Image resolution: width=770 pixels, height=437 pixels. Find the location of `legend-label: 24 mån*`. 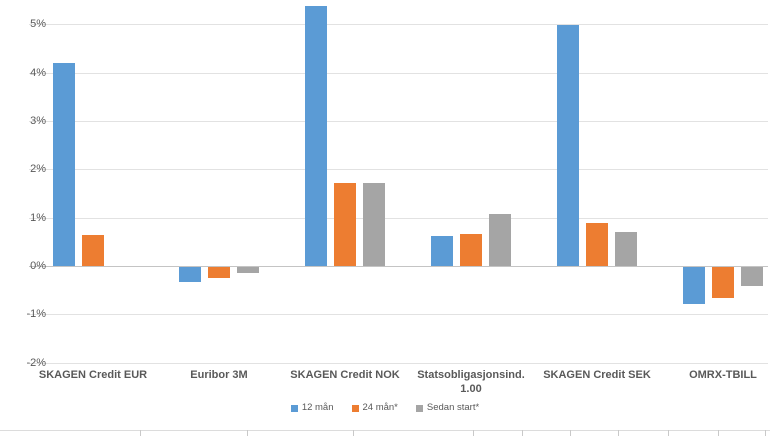

legend-label: 24 mån* is located at coordinates (380, 407).